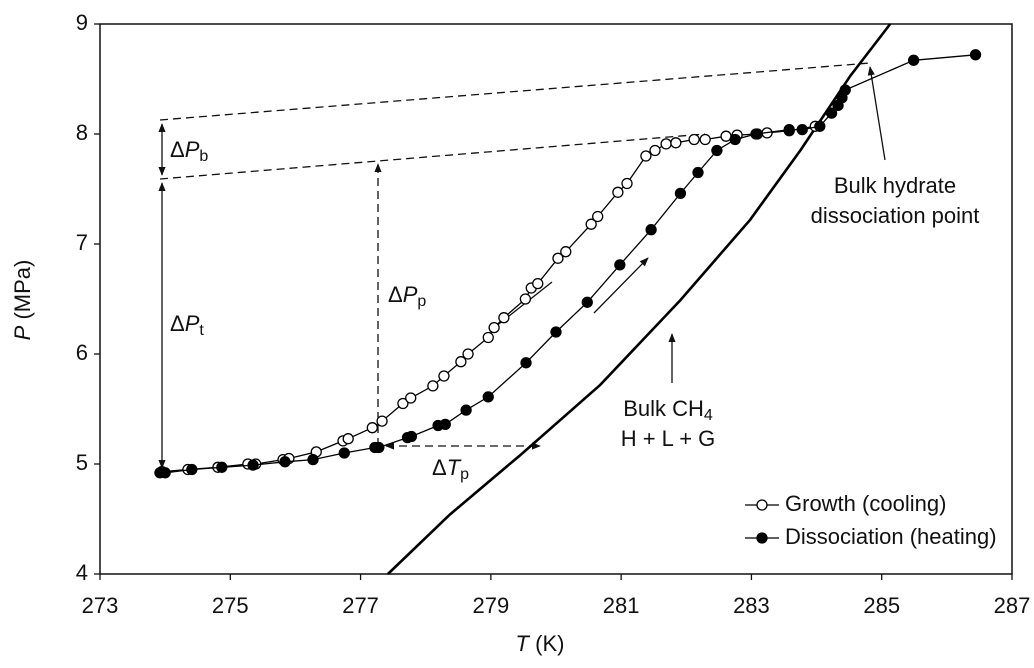 The width and height of the screenshot is (1034, 668). What do you see at coordinates (549, 643) in the screenshot?
I see `x-axis-unit: (K)` at bounding box center [549, 643].